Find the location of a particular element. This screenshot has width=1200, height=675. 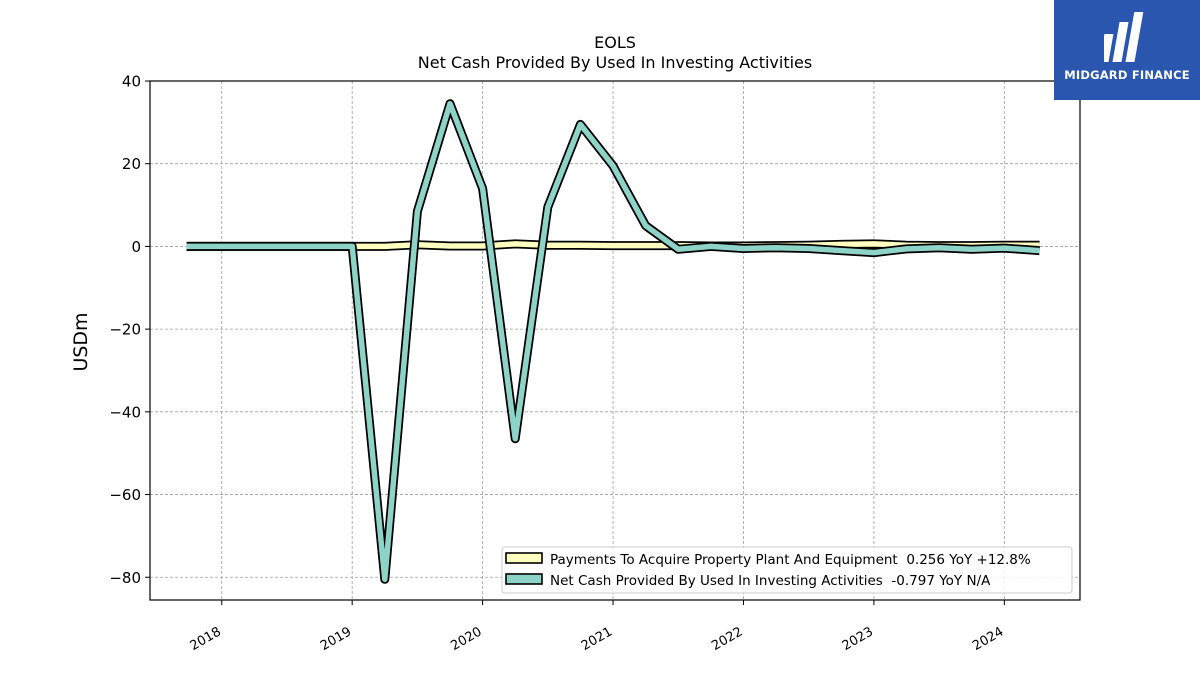

brand-logo: MIDGARD FINANCE is located at coordinates (1127, 50).